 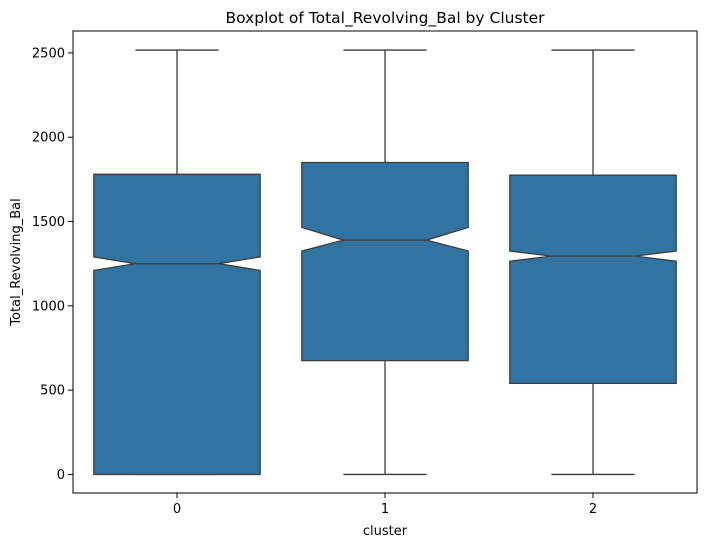 I want to click on x-tick-label: 1, so click(x=385, y=509).